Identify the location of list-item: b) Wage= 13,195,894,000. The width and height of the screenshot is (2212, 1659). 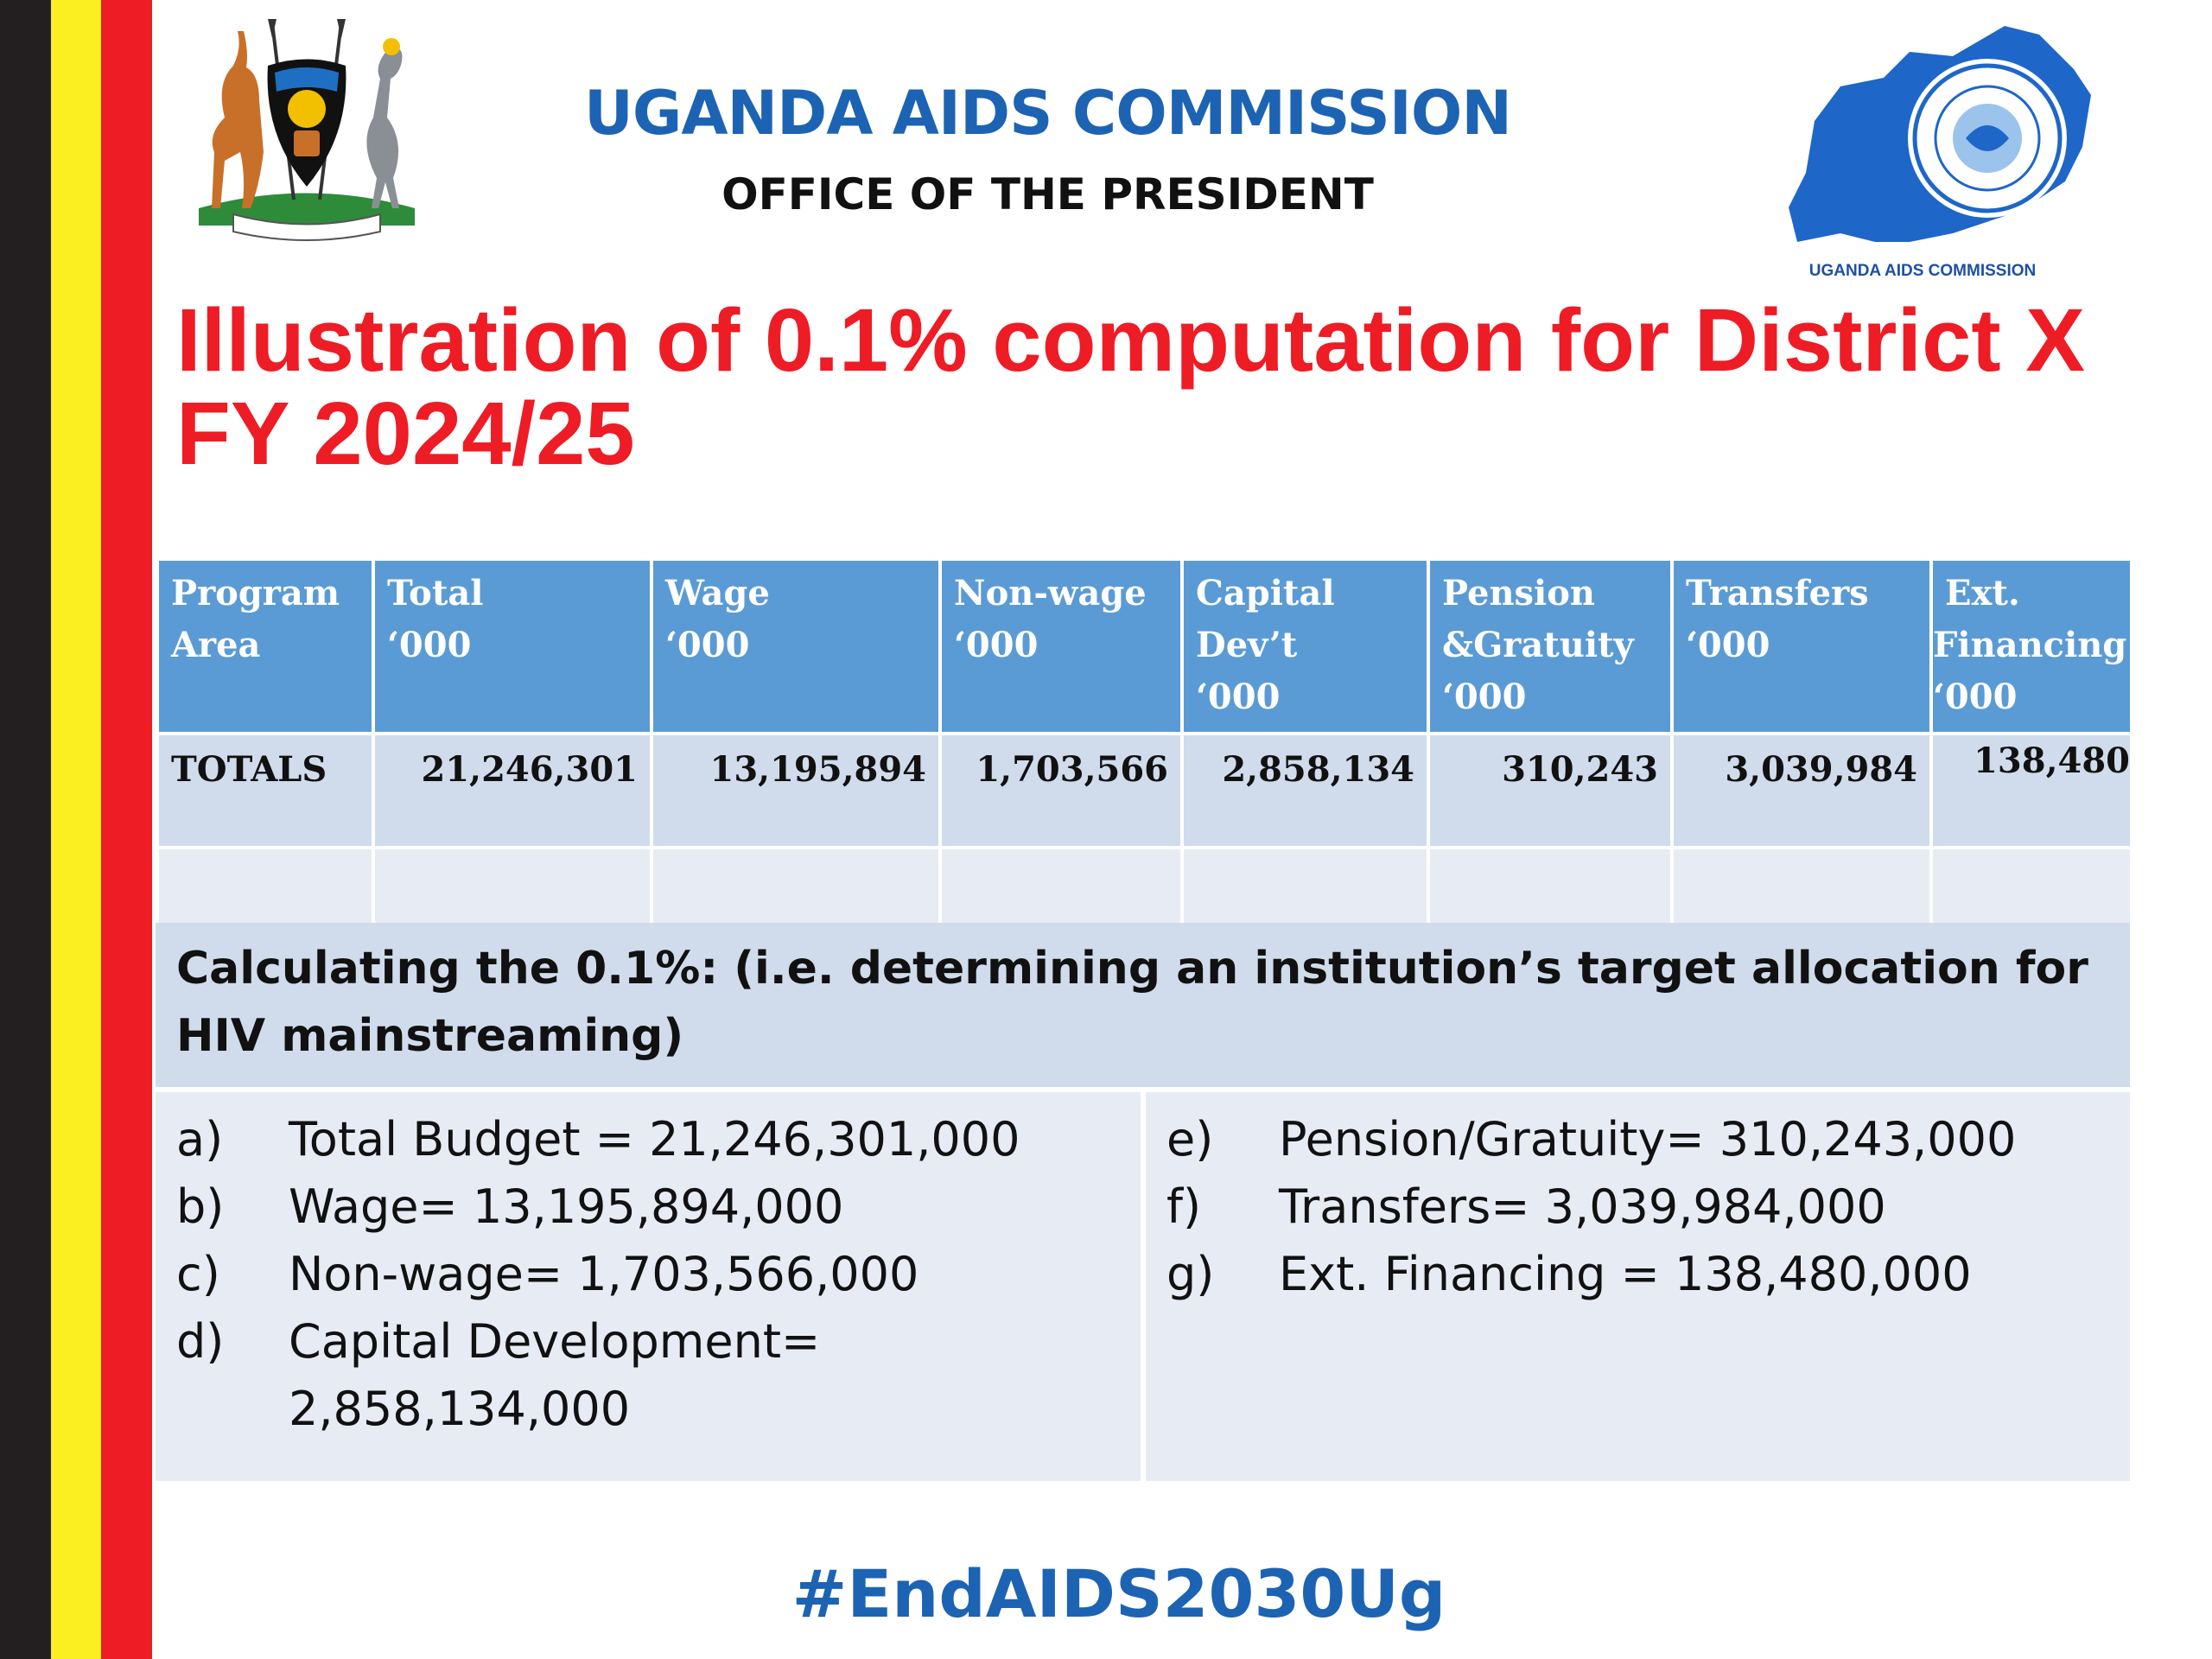
(510, 1206).